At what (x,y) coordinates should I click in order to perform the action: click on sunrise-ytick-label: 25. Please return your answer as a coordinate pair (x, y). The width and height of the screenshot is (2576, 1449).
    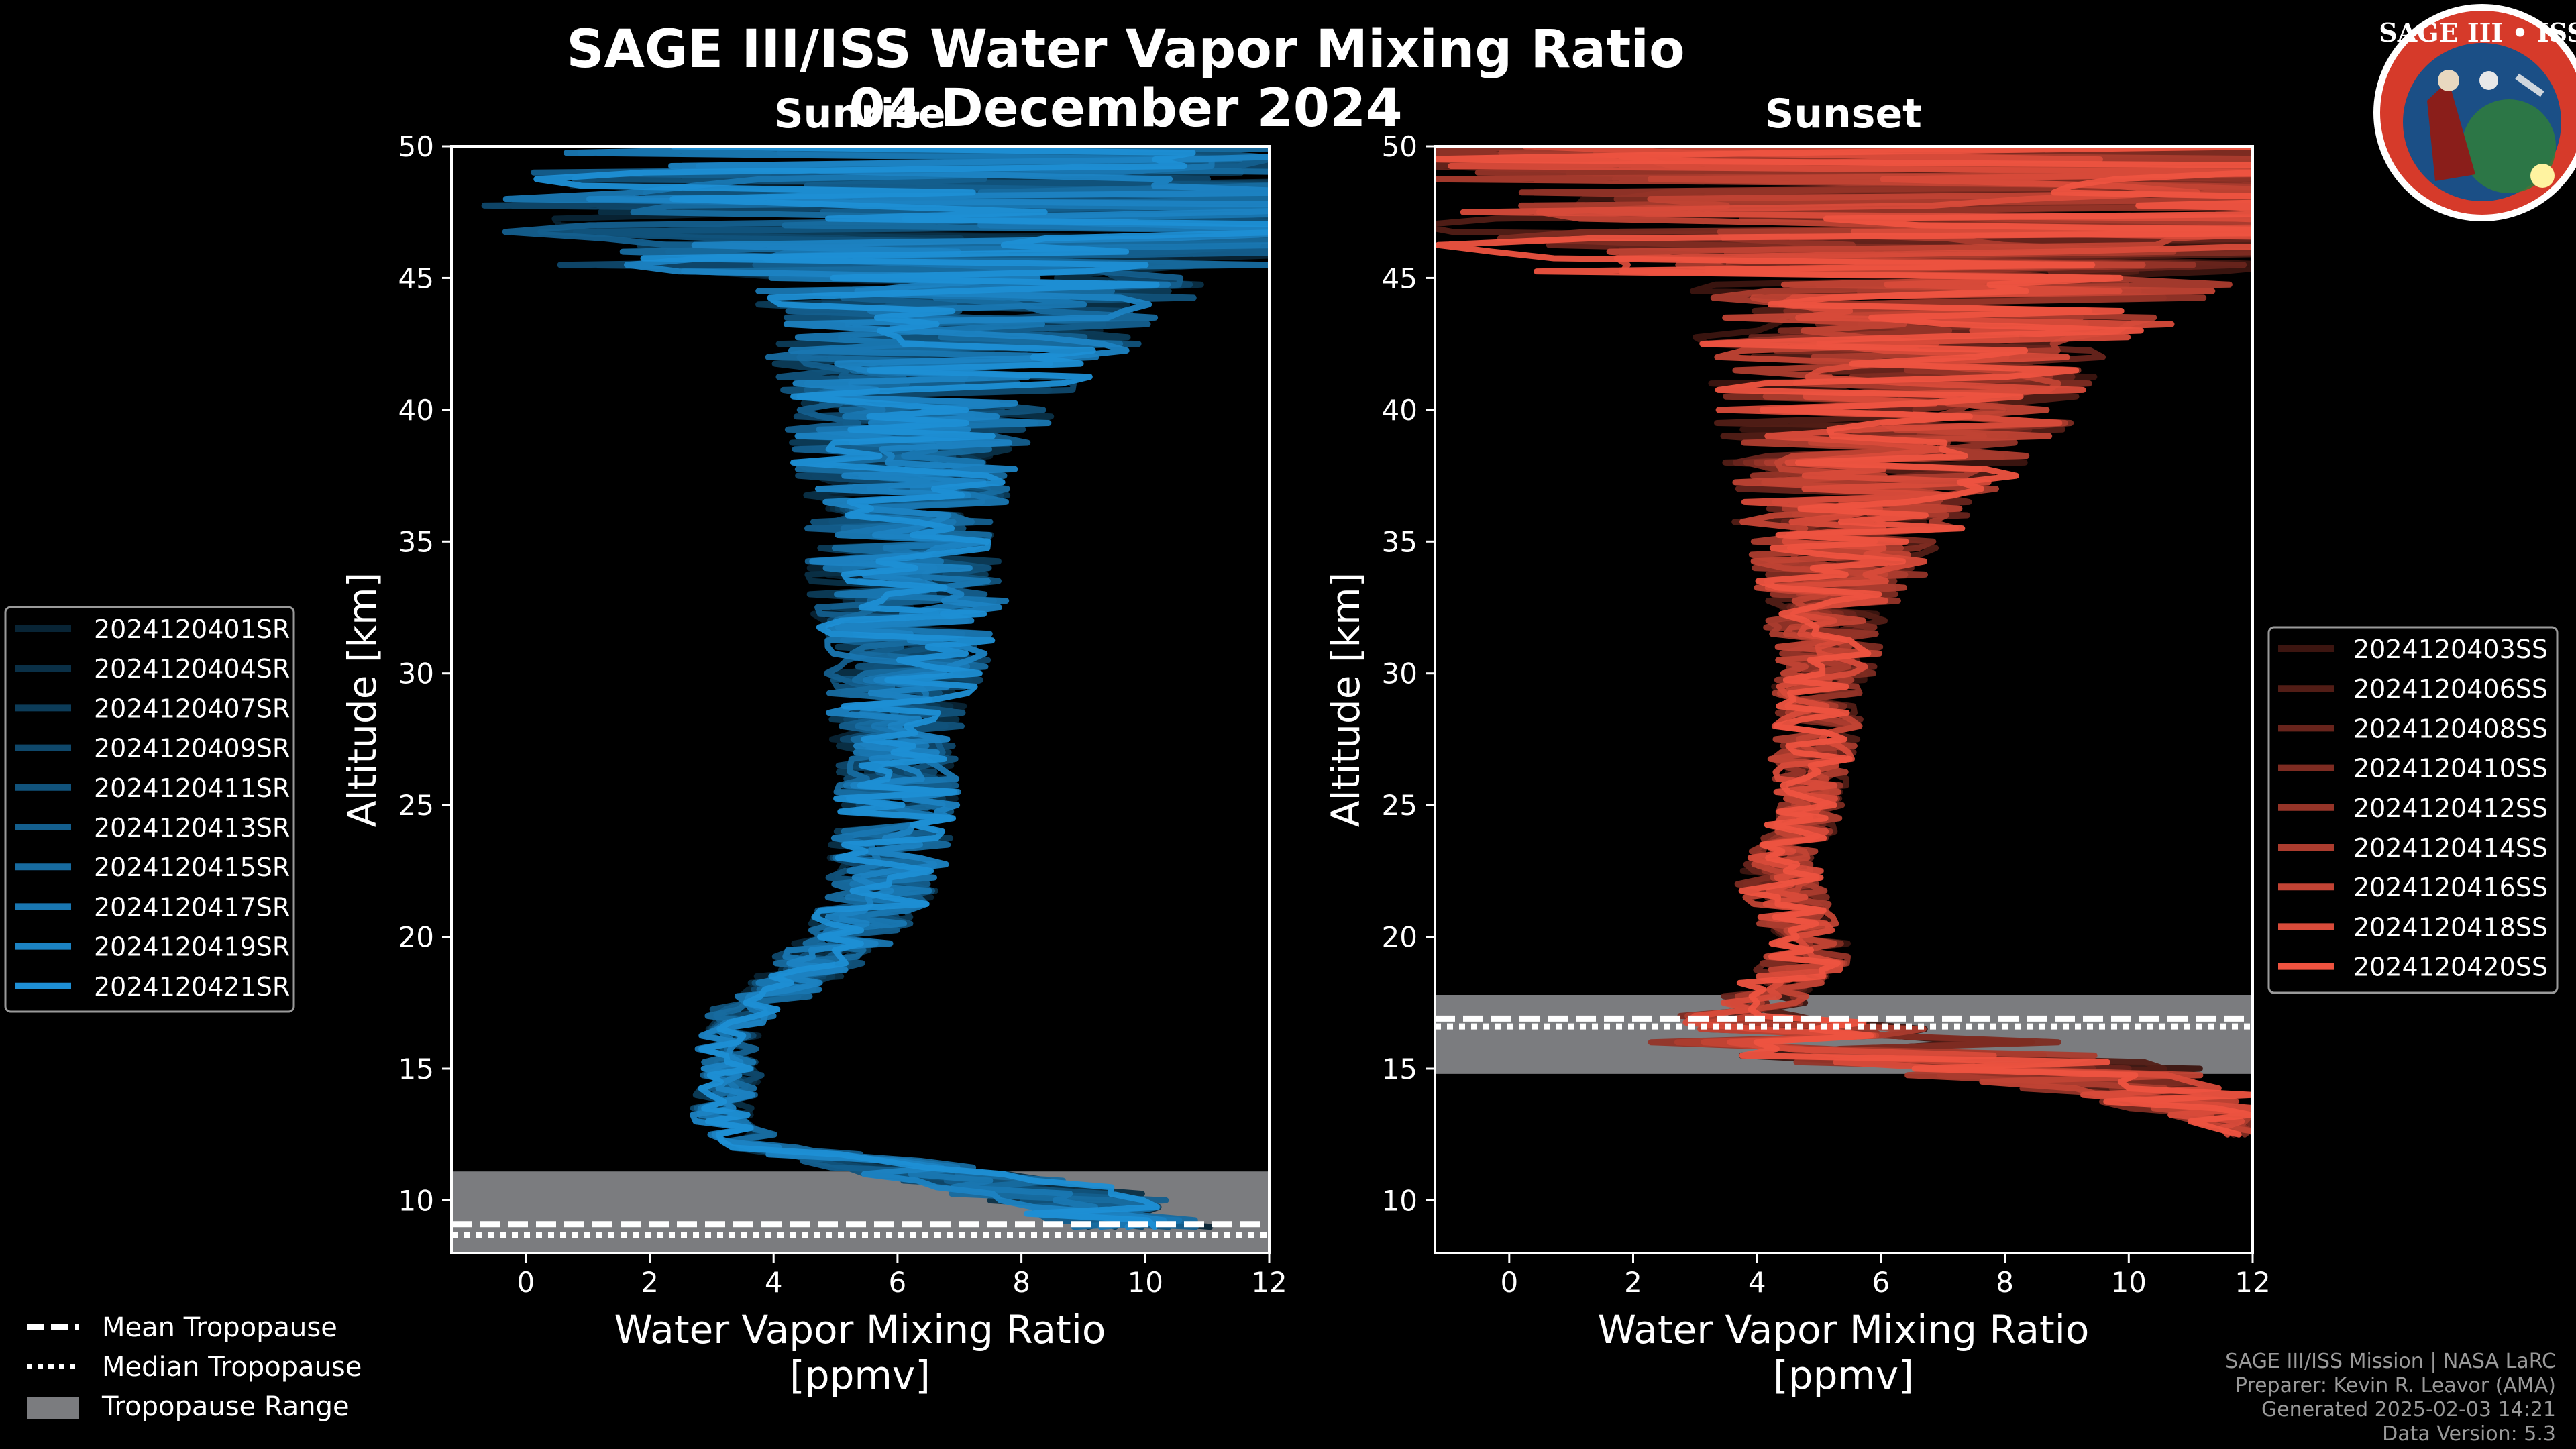
    Looking at the image, I should click on (416, 805).